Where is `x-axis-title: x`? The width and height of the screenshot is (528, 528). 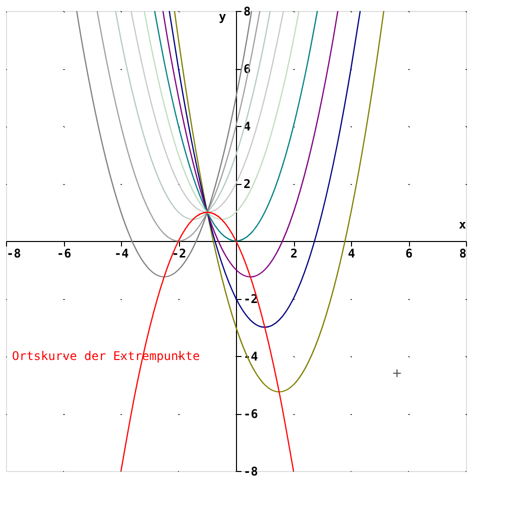
x-axis-title: x is located at coordinates (462, 225).